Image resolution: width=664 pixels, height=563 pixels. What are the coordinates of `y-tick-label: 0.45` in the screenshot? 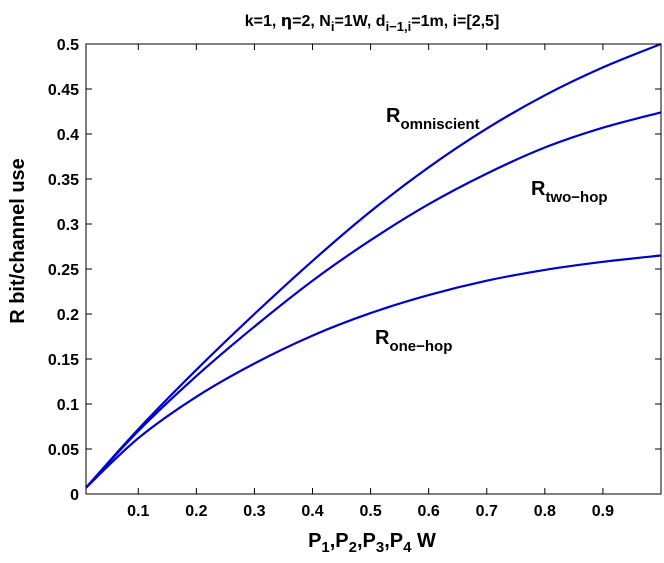 It's located at (63, 90).